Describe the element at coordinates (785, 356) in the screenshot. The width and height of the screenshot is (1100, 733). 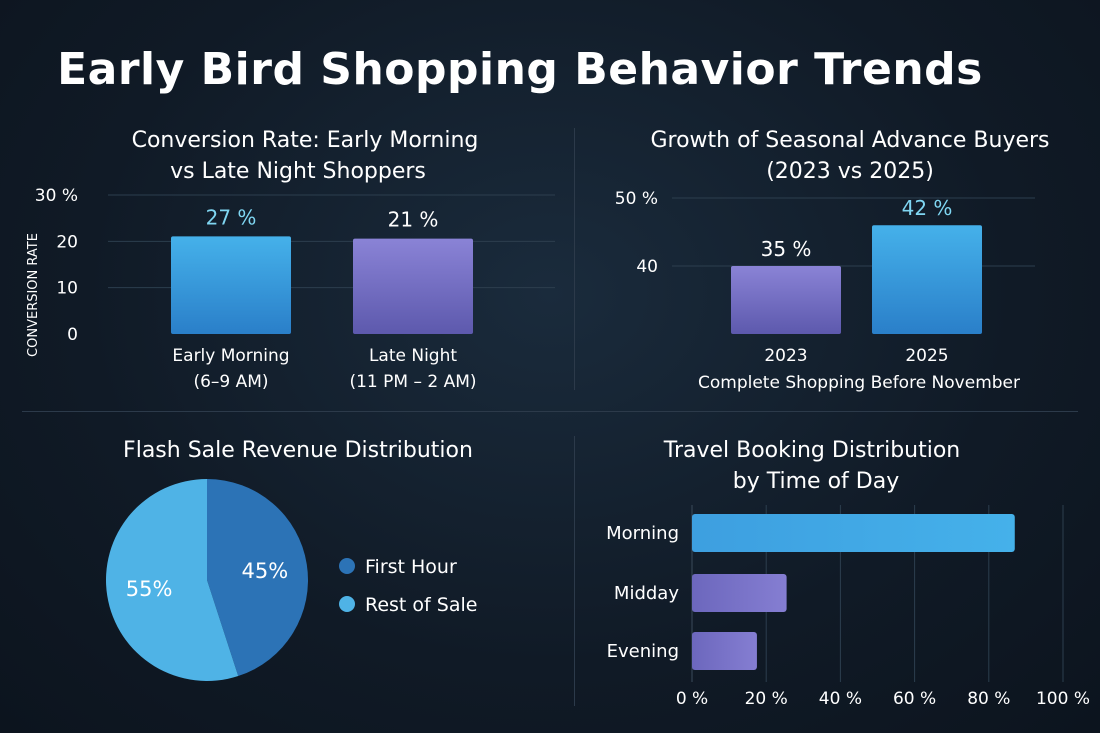
I see `chart2-x-tick-label: 2023` at that location.